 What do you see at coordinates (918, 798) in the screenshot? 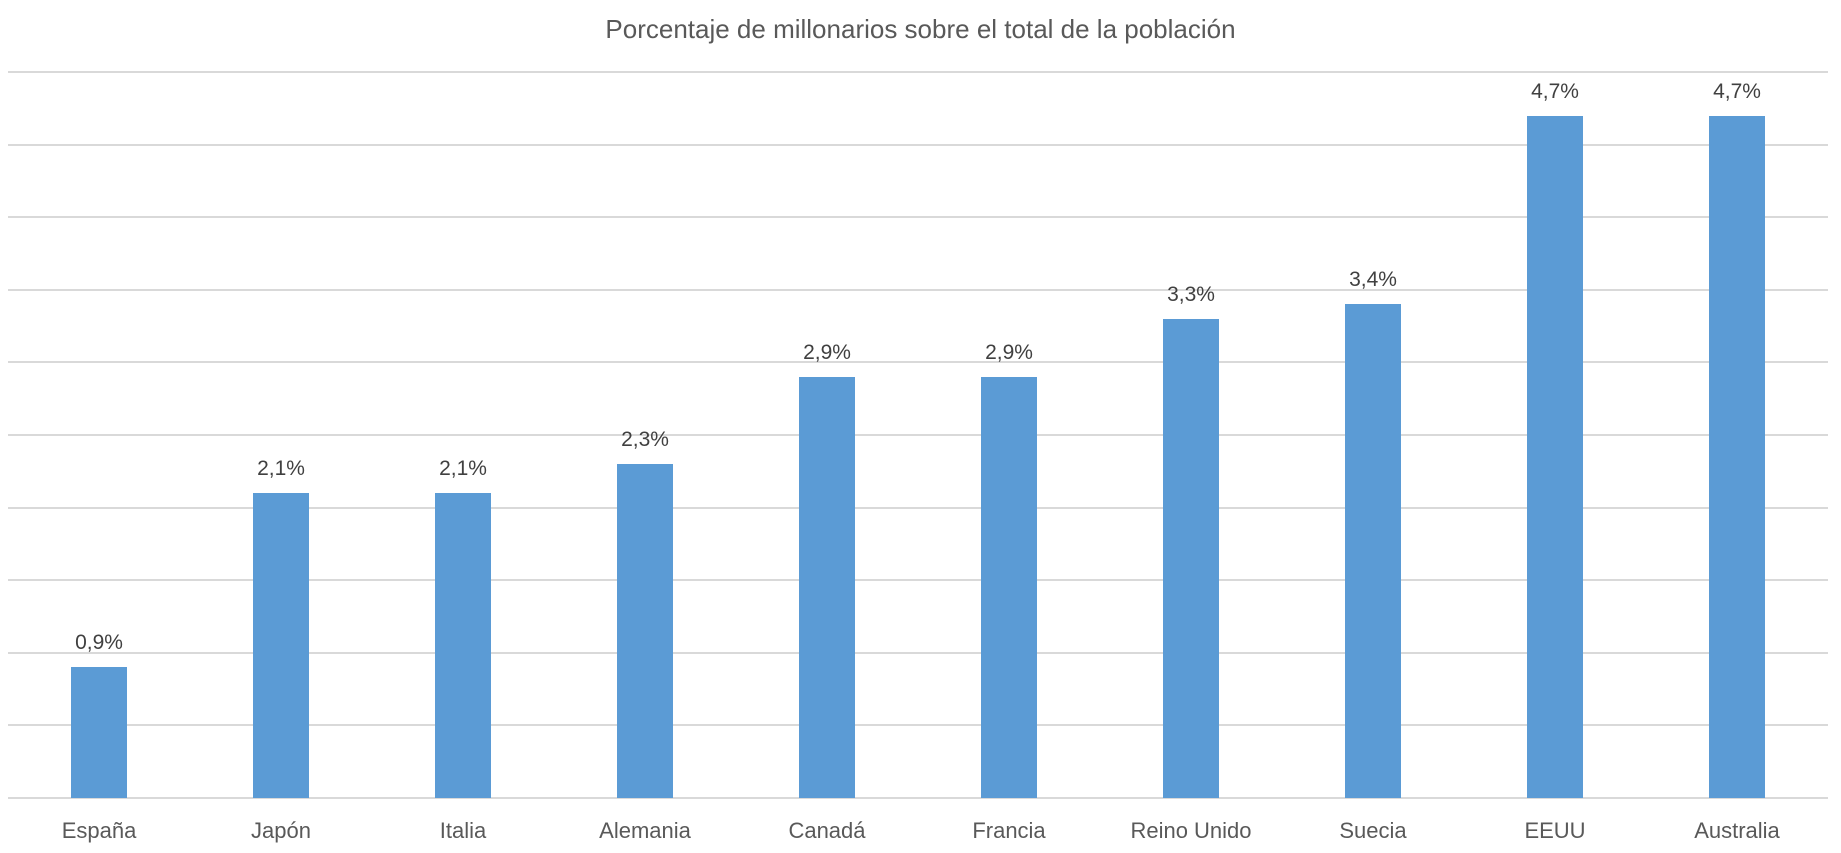
I see `x-axis-line` at bounding box center [918, 798].